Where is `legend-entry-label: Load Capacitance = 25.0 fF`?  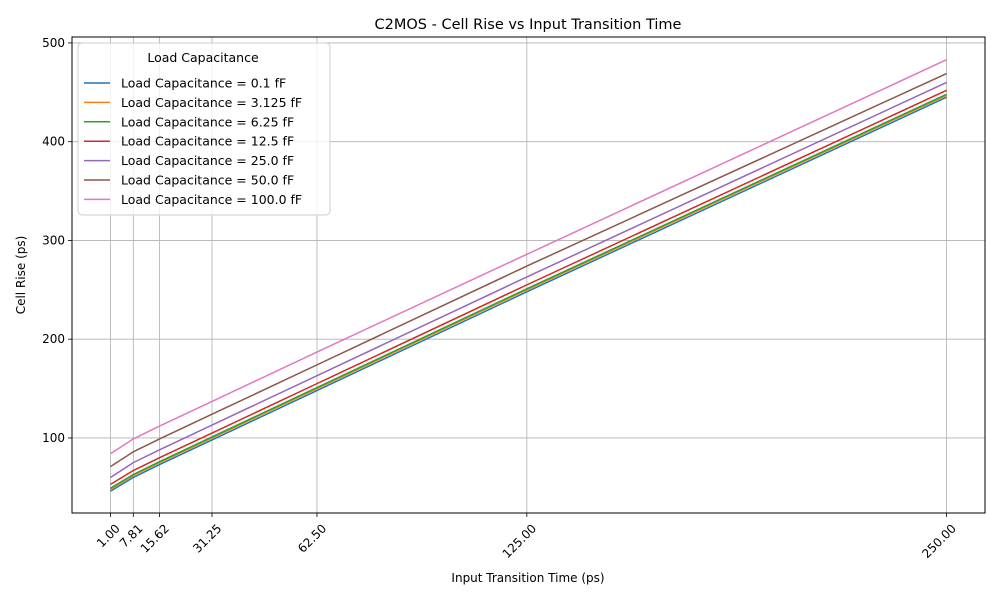 legend-entry-label: Load Capacitance = 25.0 fF is located at coordinates (207, 160).